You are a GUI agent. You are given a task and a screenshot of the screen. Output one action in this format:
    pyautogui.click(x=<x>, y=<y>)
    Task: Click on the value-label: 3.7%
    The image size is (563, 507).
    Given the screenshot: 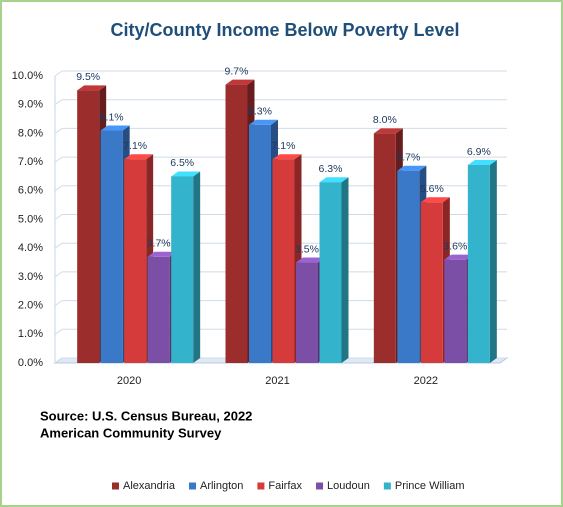 What is the action you would take?
    pyautogui.click(x=159, y=244)
    